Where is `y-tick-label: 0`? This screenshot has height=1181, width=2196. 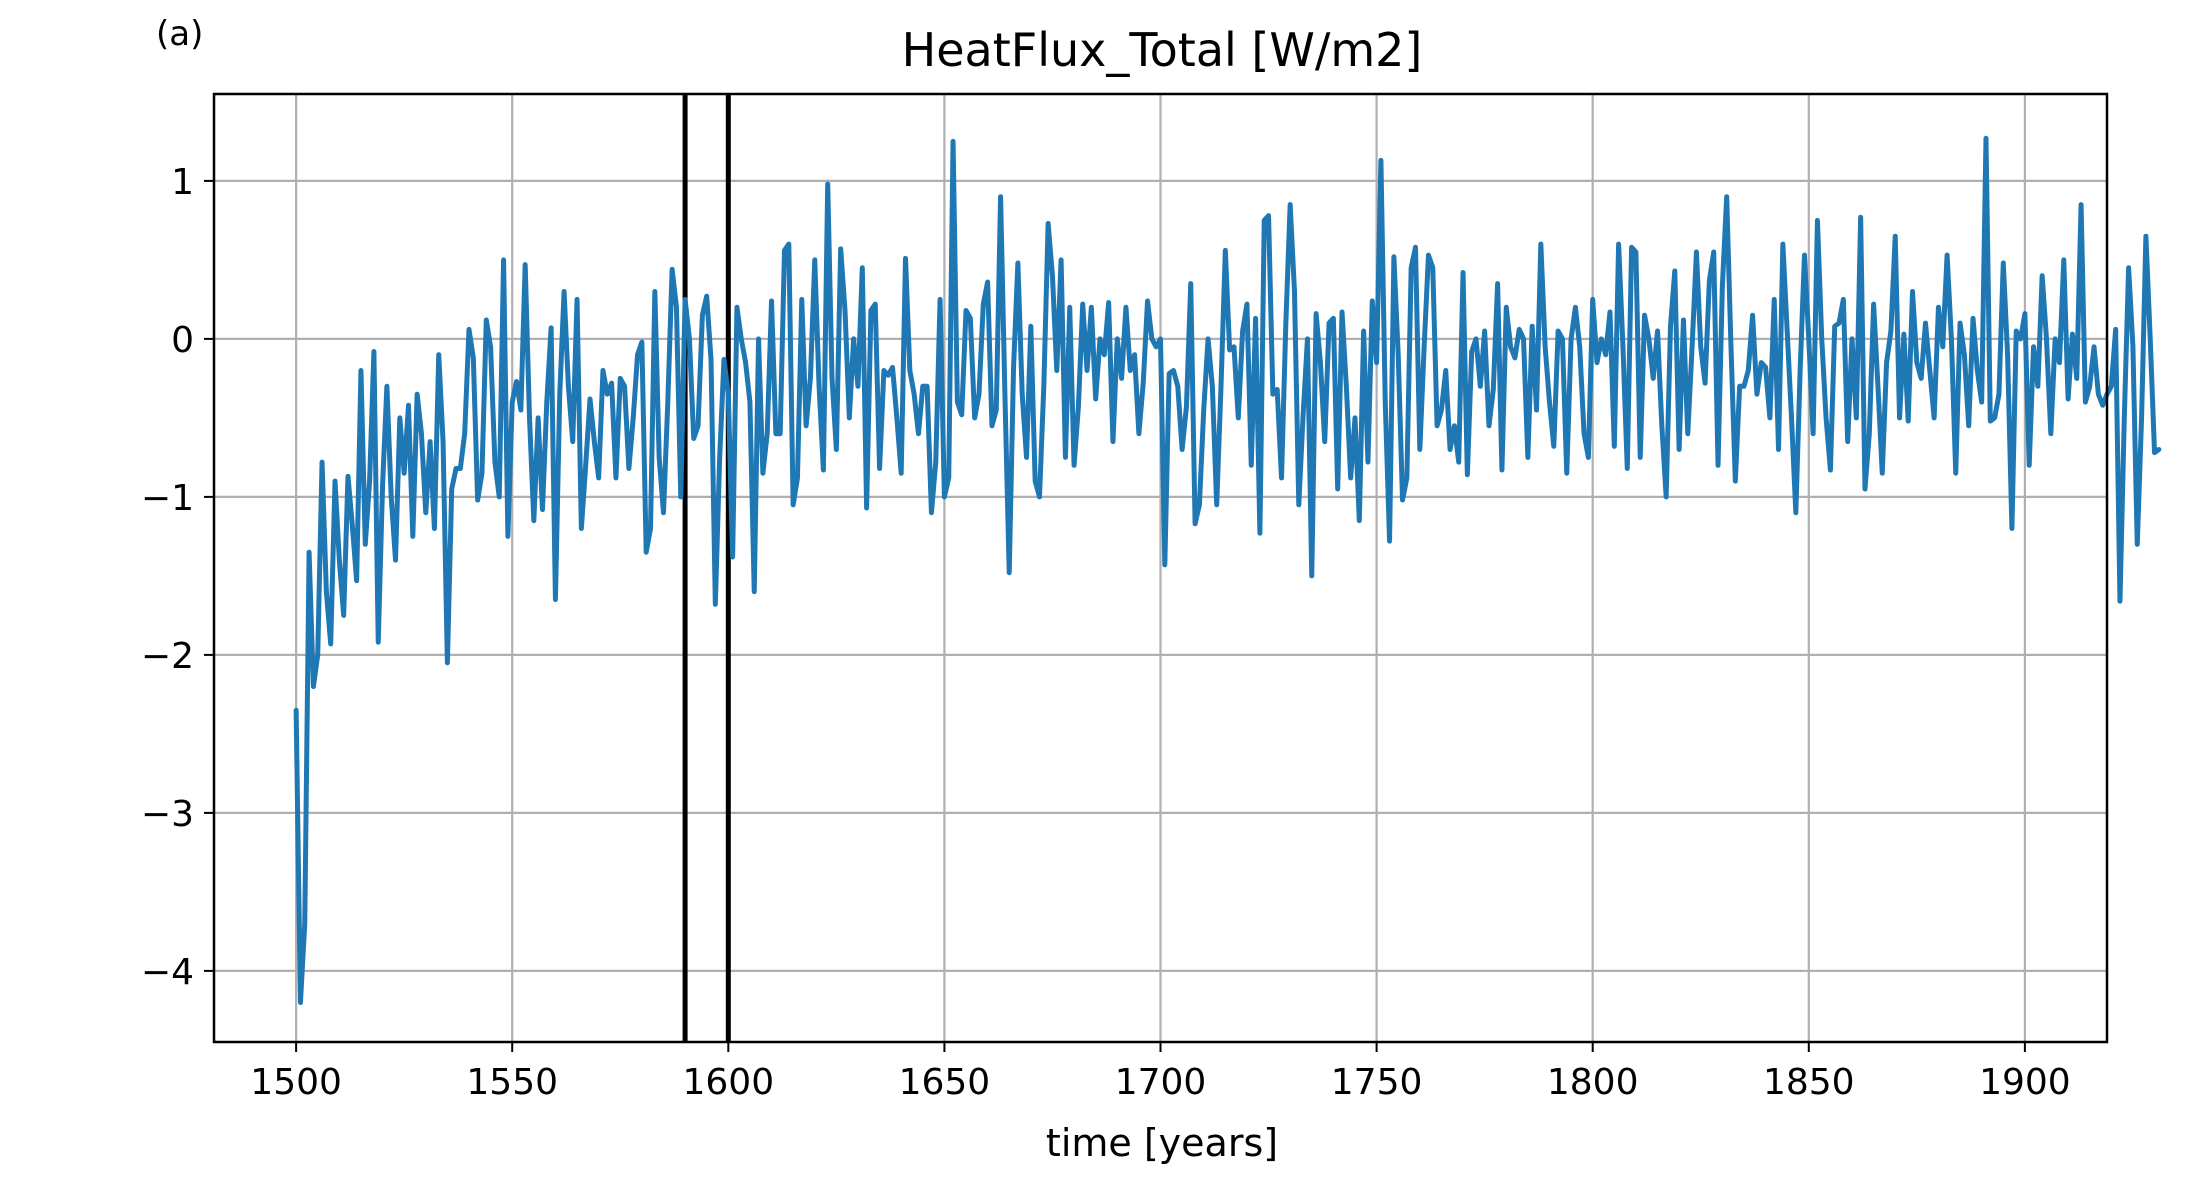 y-tick-label: 0 is located at coordinates (182, 340).